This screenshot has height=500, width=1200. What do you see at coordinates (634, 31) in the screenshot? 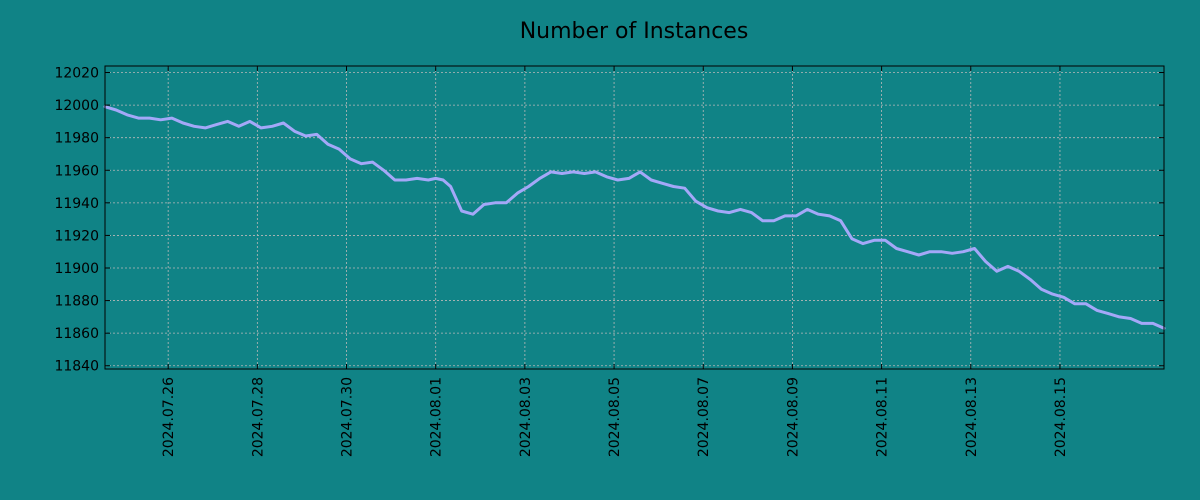
I see `chart-title: Number of Instances` at bounding box center [634, 31].